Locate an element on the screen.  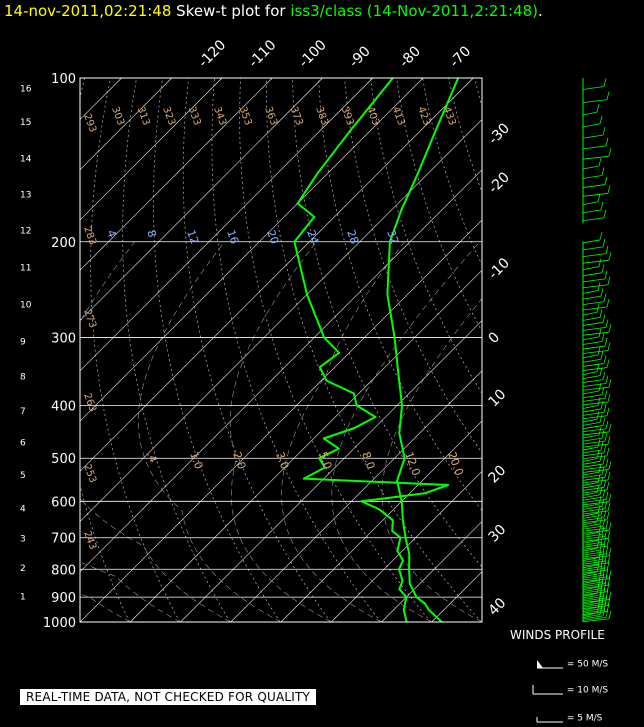
moist-adiabat-label: 1.0 is located at coordinates (196, 460).